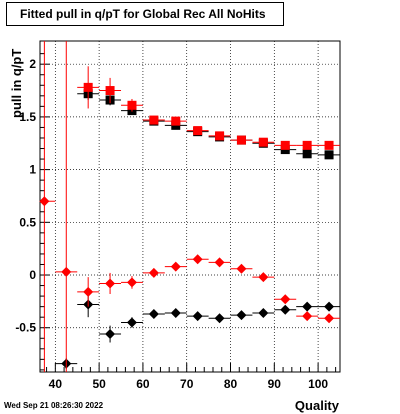 Image resolution: width=400 pixels, height=414 pixels. I want to click on x-tick-label: 90, so click(275, 384).